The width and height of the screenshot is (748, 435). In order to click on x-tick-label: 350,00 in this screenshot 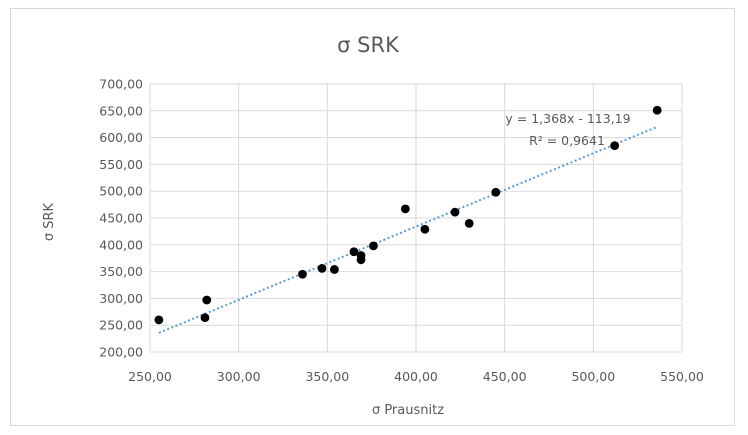, I will do `click(327, 376)`.